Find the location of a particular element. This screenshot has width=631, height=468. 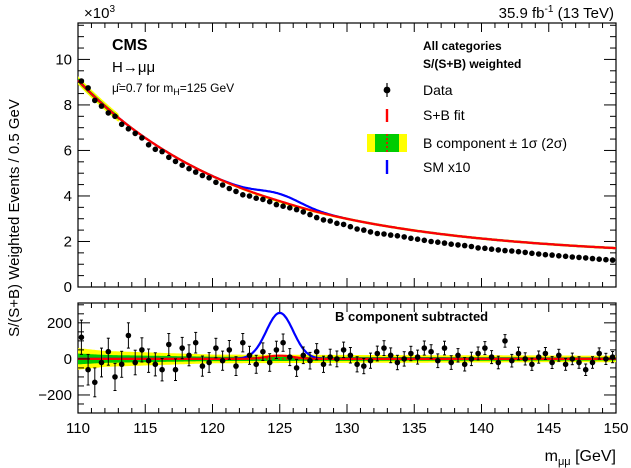

luminosity-label: 35.9 fb-1 (13 TeV) is located at coordinates (556, 13).